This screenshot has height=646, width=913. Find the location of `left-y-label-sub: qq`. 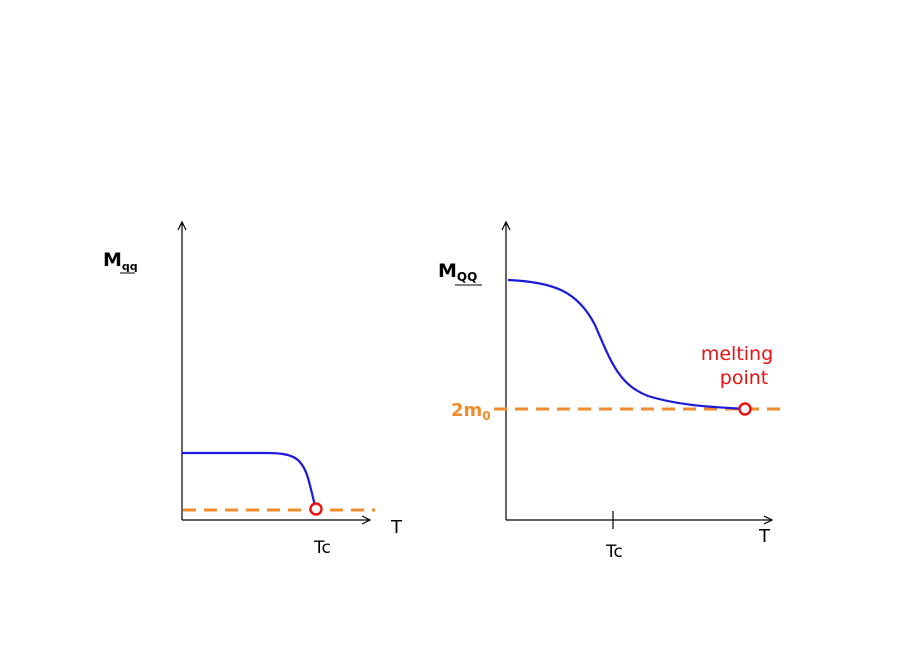

left-y-label-sub: qq is located at coordinates (130, 266).